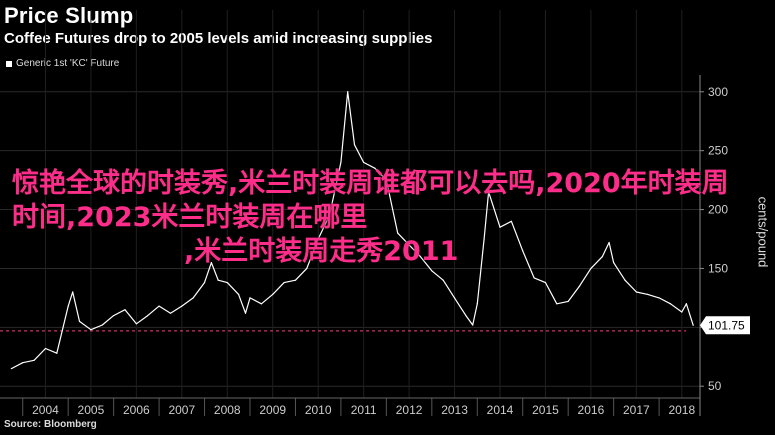  I want to click on legend: Generic 1st 'KC' Future, so click(62, 63).